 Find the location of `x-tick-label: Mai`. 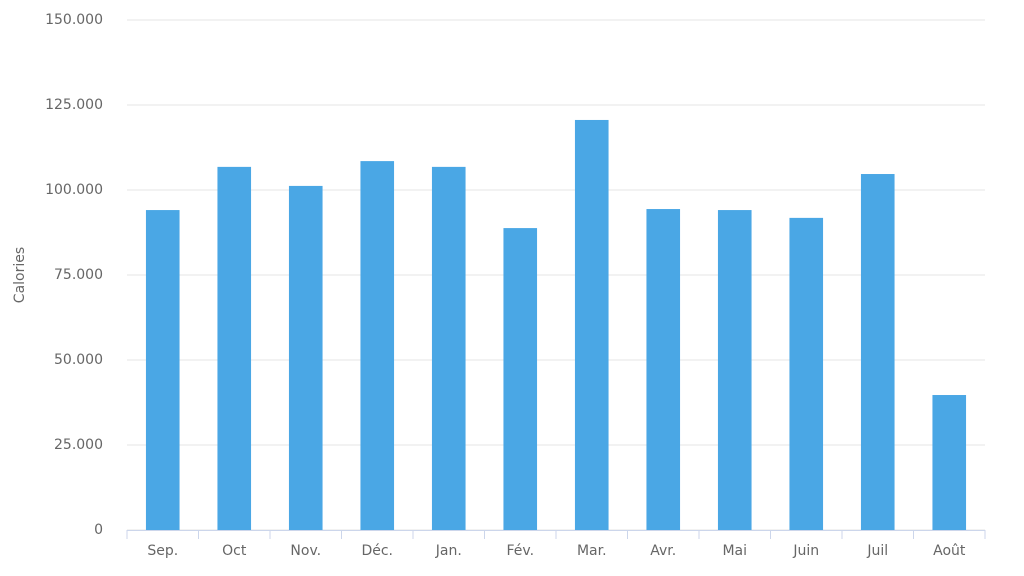

x-tick-label: Mai is located at coordinates (734, 551).